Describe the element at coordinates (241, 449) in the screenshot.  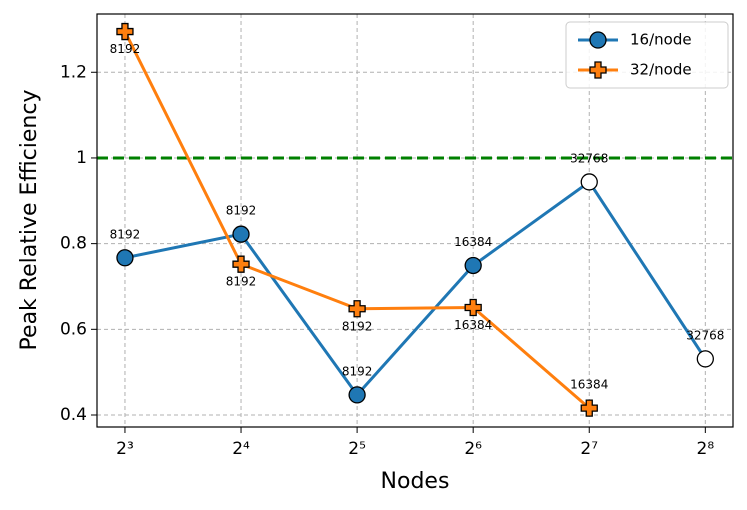
I see `x-tick-label: 2⁴` at that location.